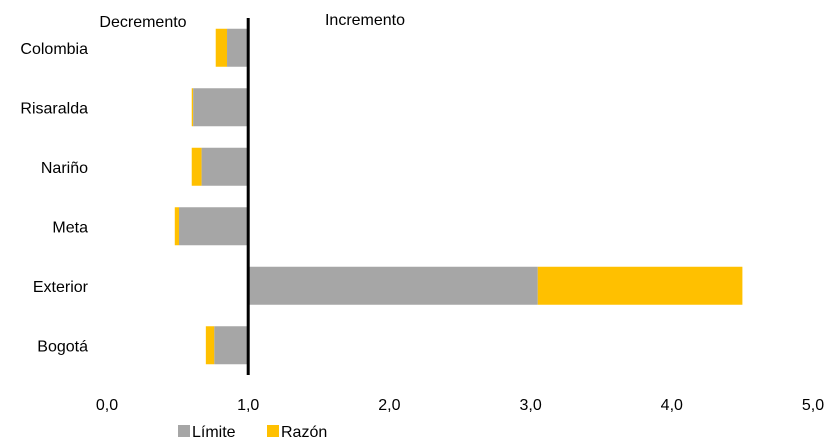  I want to click on x-tick-label-2: 2,0, so click(389, 405).